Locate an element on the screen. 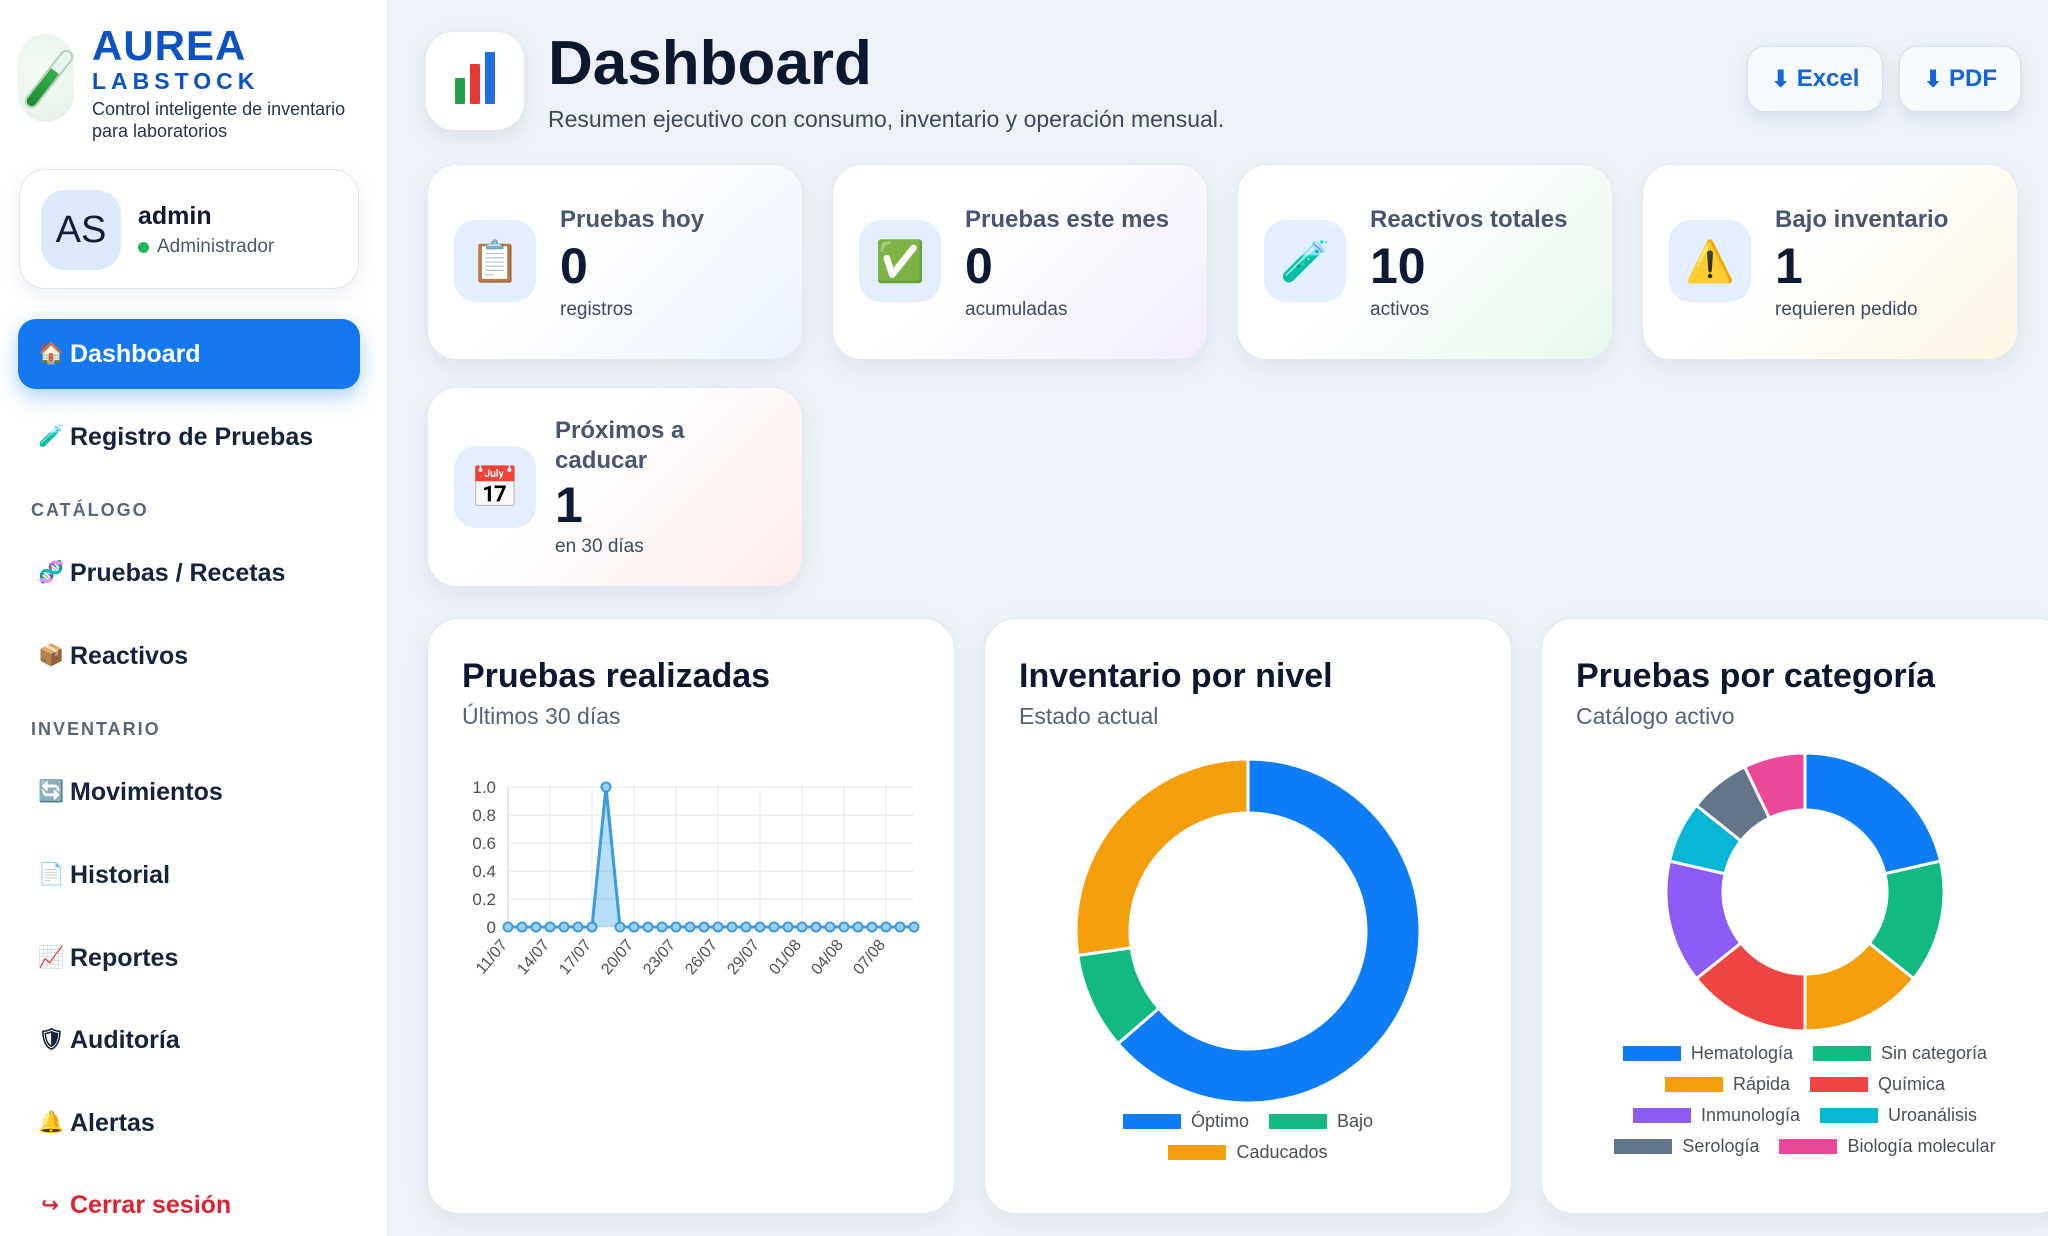  kpi-label: Reactivos totales is located at coordinates (1469, 219).